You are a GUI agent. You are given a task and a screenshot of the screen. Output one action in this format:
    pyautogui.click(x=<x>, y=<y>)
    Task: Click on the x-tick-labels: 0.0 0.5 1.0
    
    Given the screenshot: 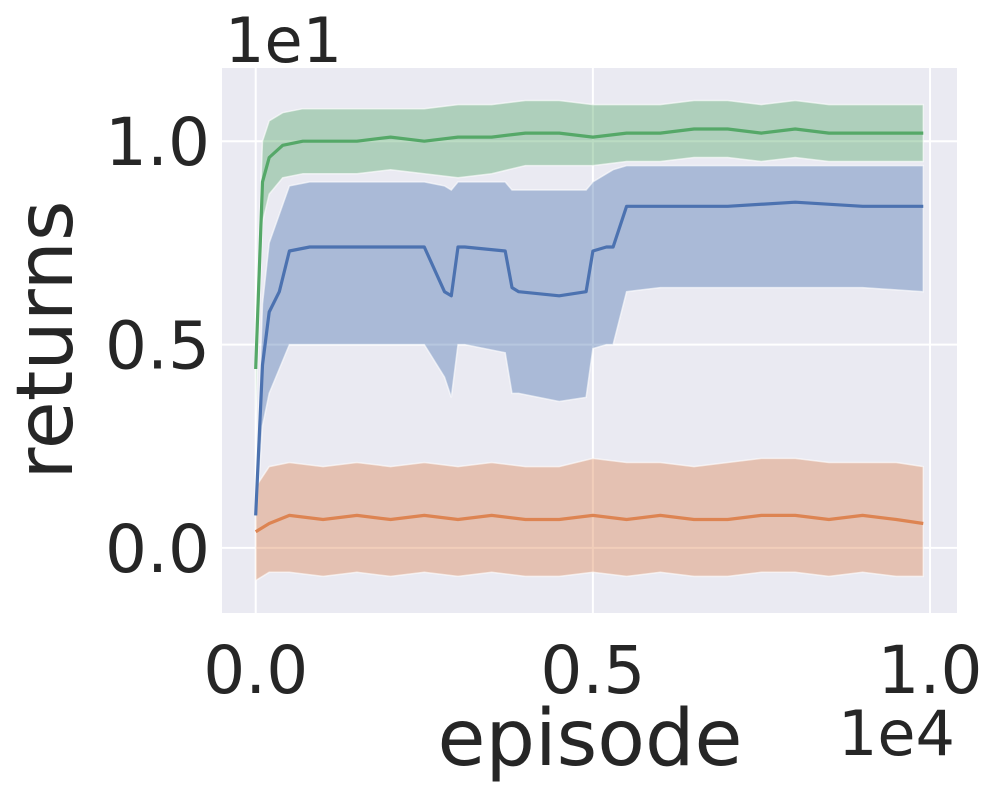 What is the action you would take?
    pyautogui.click(x=592, y=670)
    